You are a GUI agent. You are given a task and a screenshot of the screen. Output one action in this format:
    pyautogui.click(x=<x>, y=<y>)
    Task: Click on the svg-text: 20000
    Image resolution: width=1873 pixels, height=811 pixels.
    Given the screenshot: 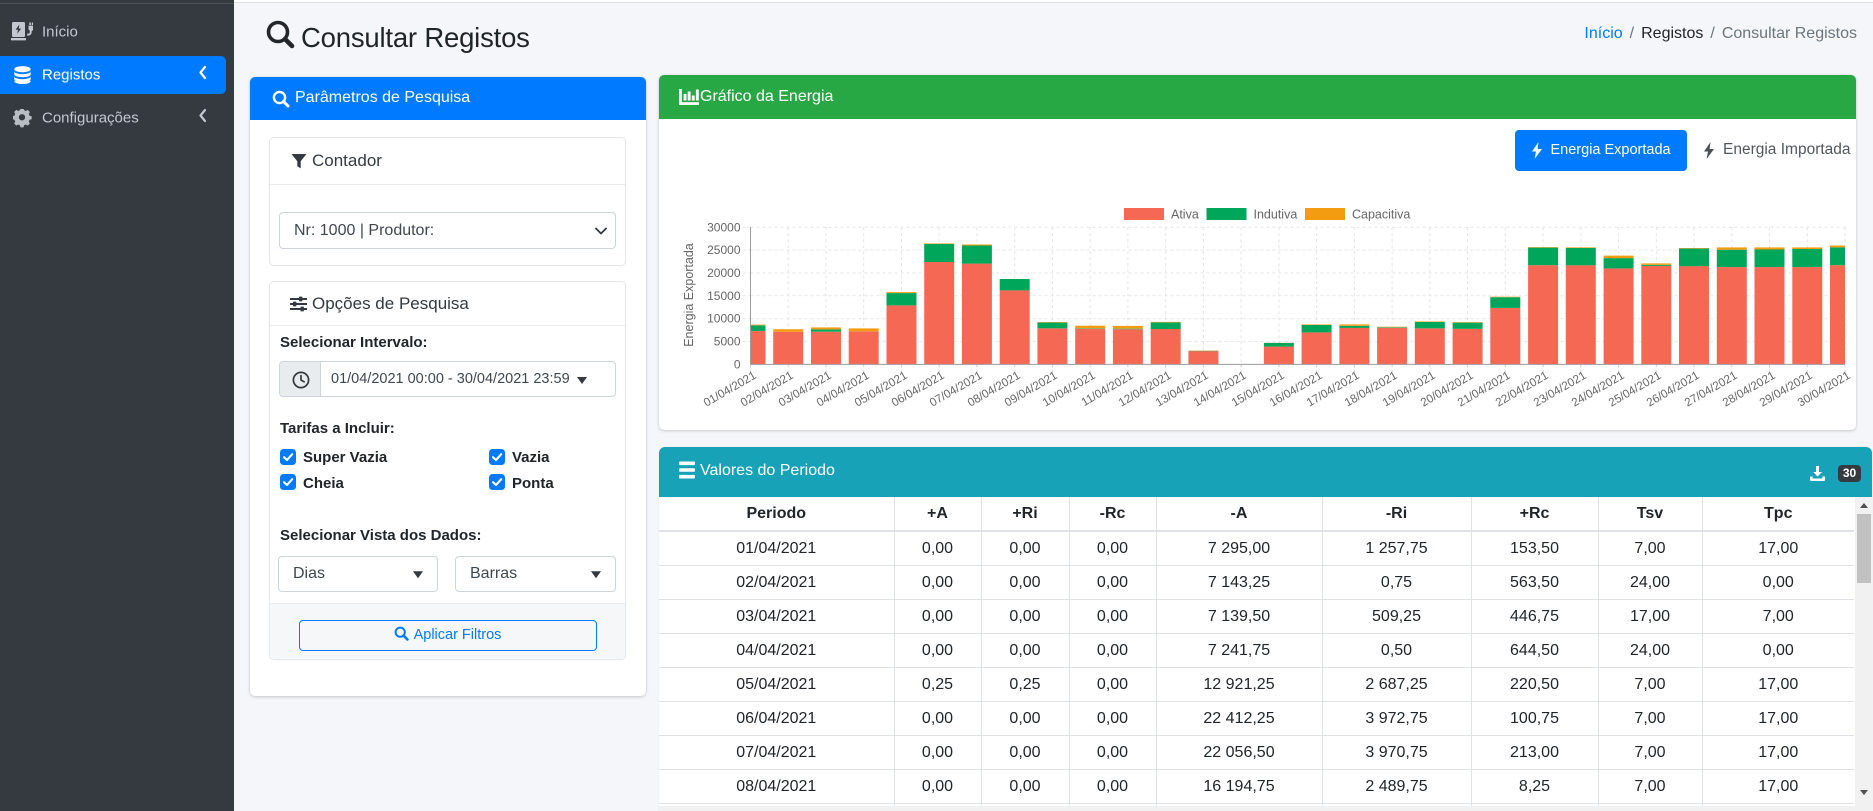 What is the action you would take?
    pyautogui.click(x=724, y=273)
    